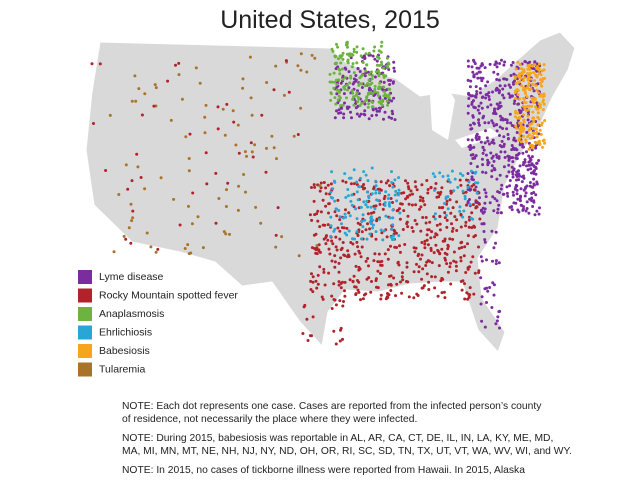 This screenshot has height=483, width=640. Describe the element at coordinates (131, 314) in the screenshot. I see `legend-label: Anaplasmosis` at that location.